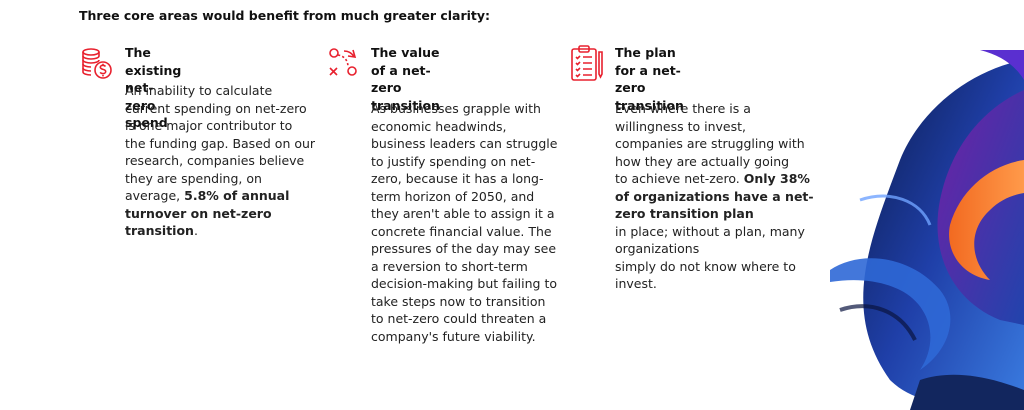  Describe the element at coordinates (636, 283) in the screenshot. I see `body-text: invest.` at that location.